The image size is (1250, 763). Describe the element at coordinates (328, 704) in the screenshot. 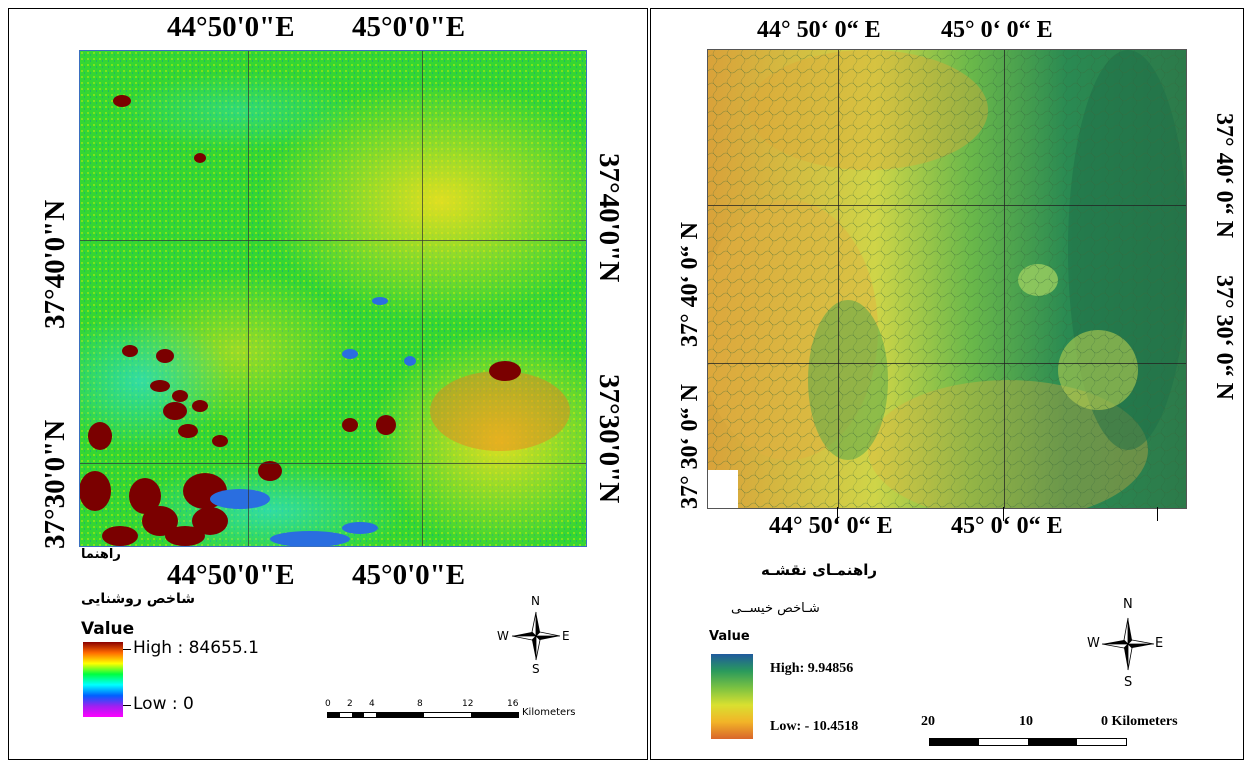

I see `scale-tick-0: 0` at that location.